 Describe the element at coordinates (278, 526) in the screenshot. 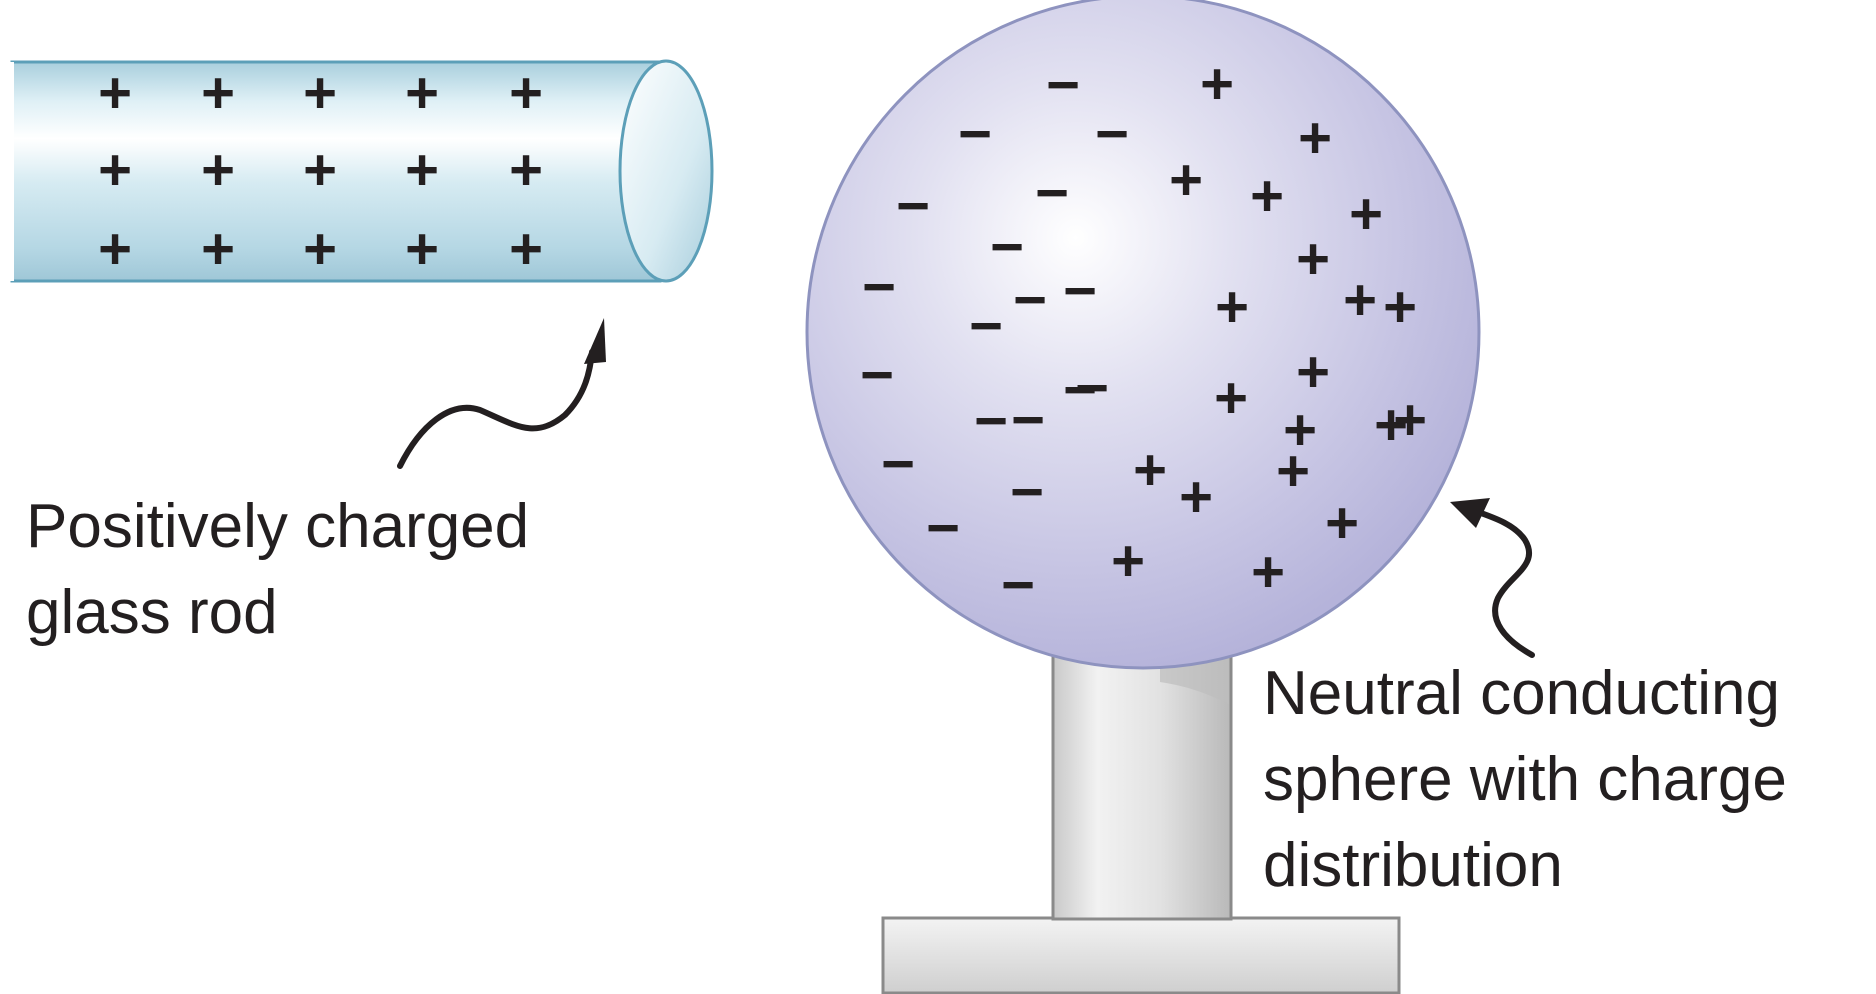

I see `rod-caption-line-1: Positively charged` at that location.